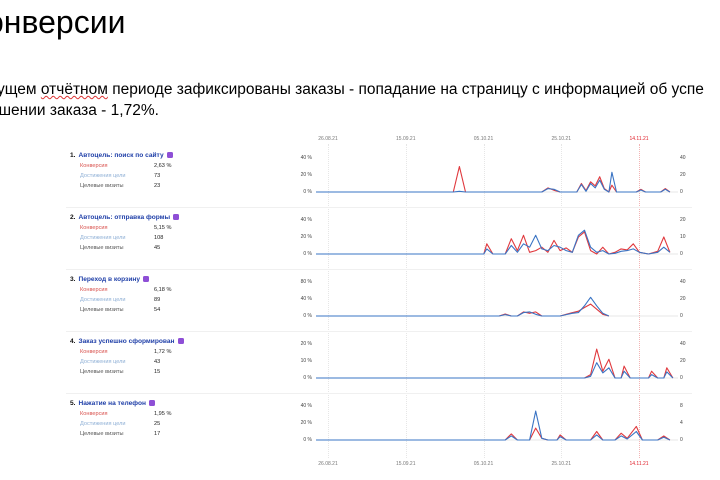 This screenshot has height=480, width=720. I want to click on goal-title-link: 2. Автоцель: отправка формы, so click(125, 217).